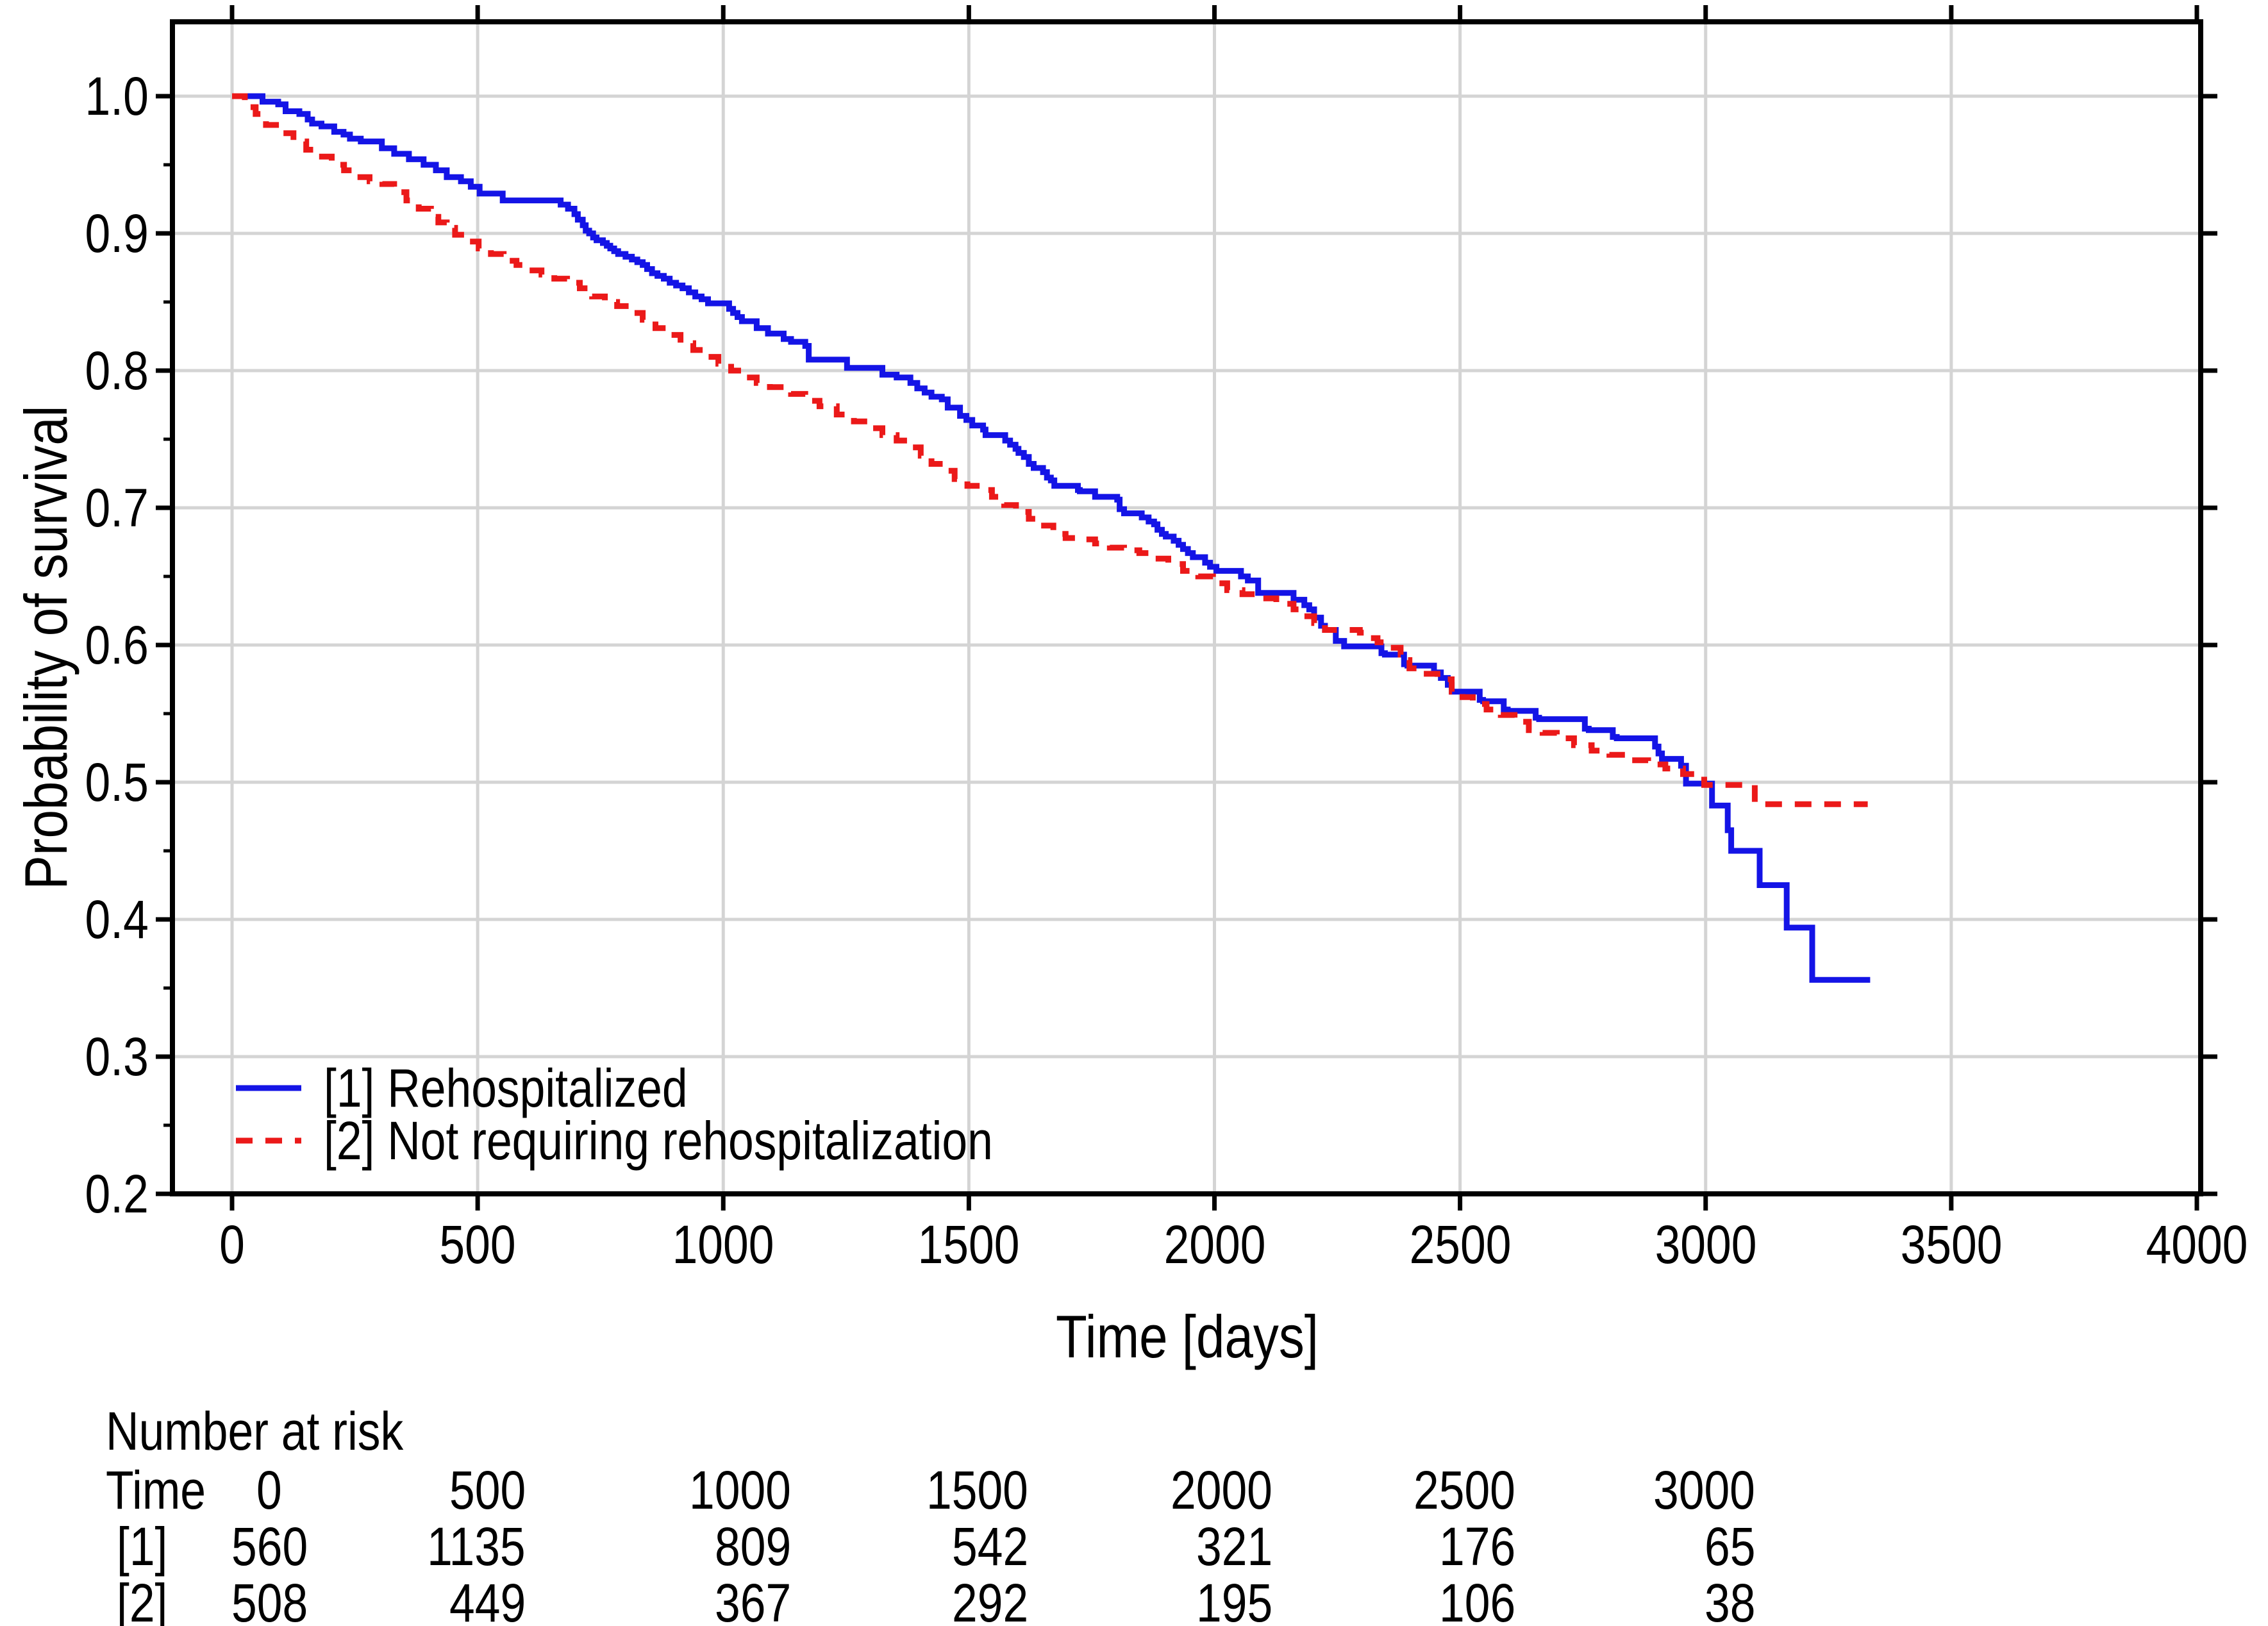  Describe the element at coordinates (117, 645) in the screenshot. I see `y-tick-label: 0.6` at that location.